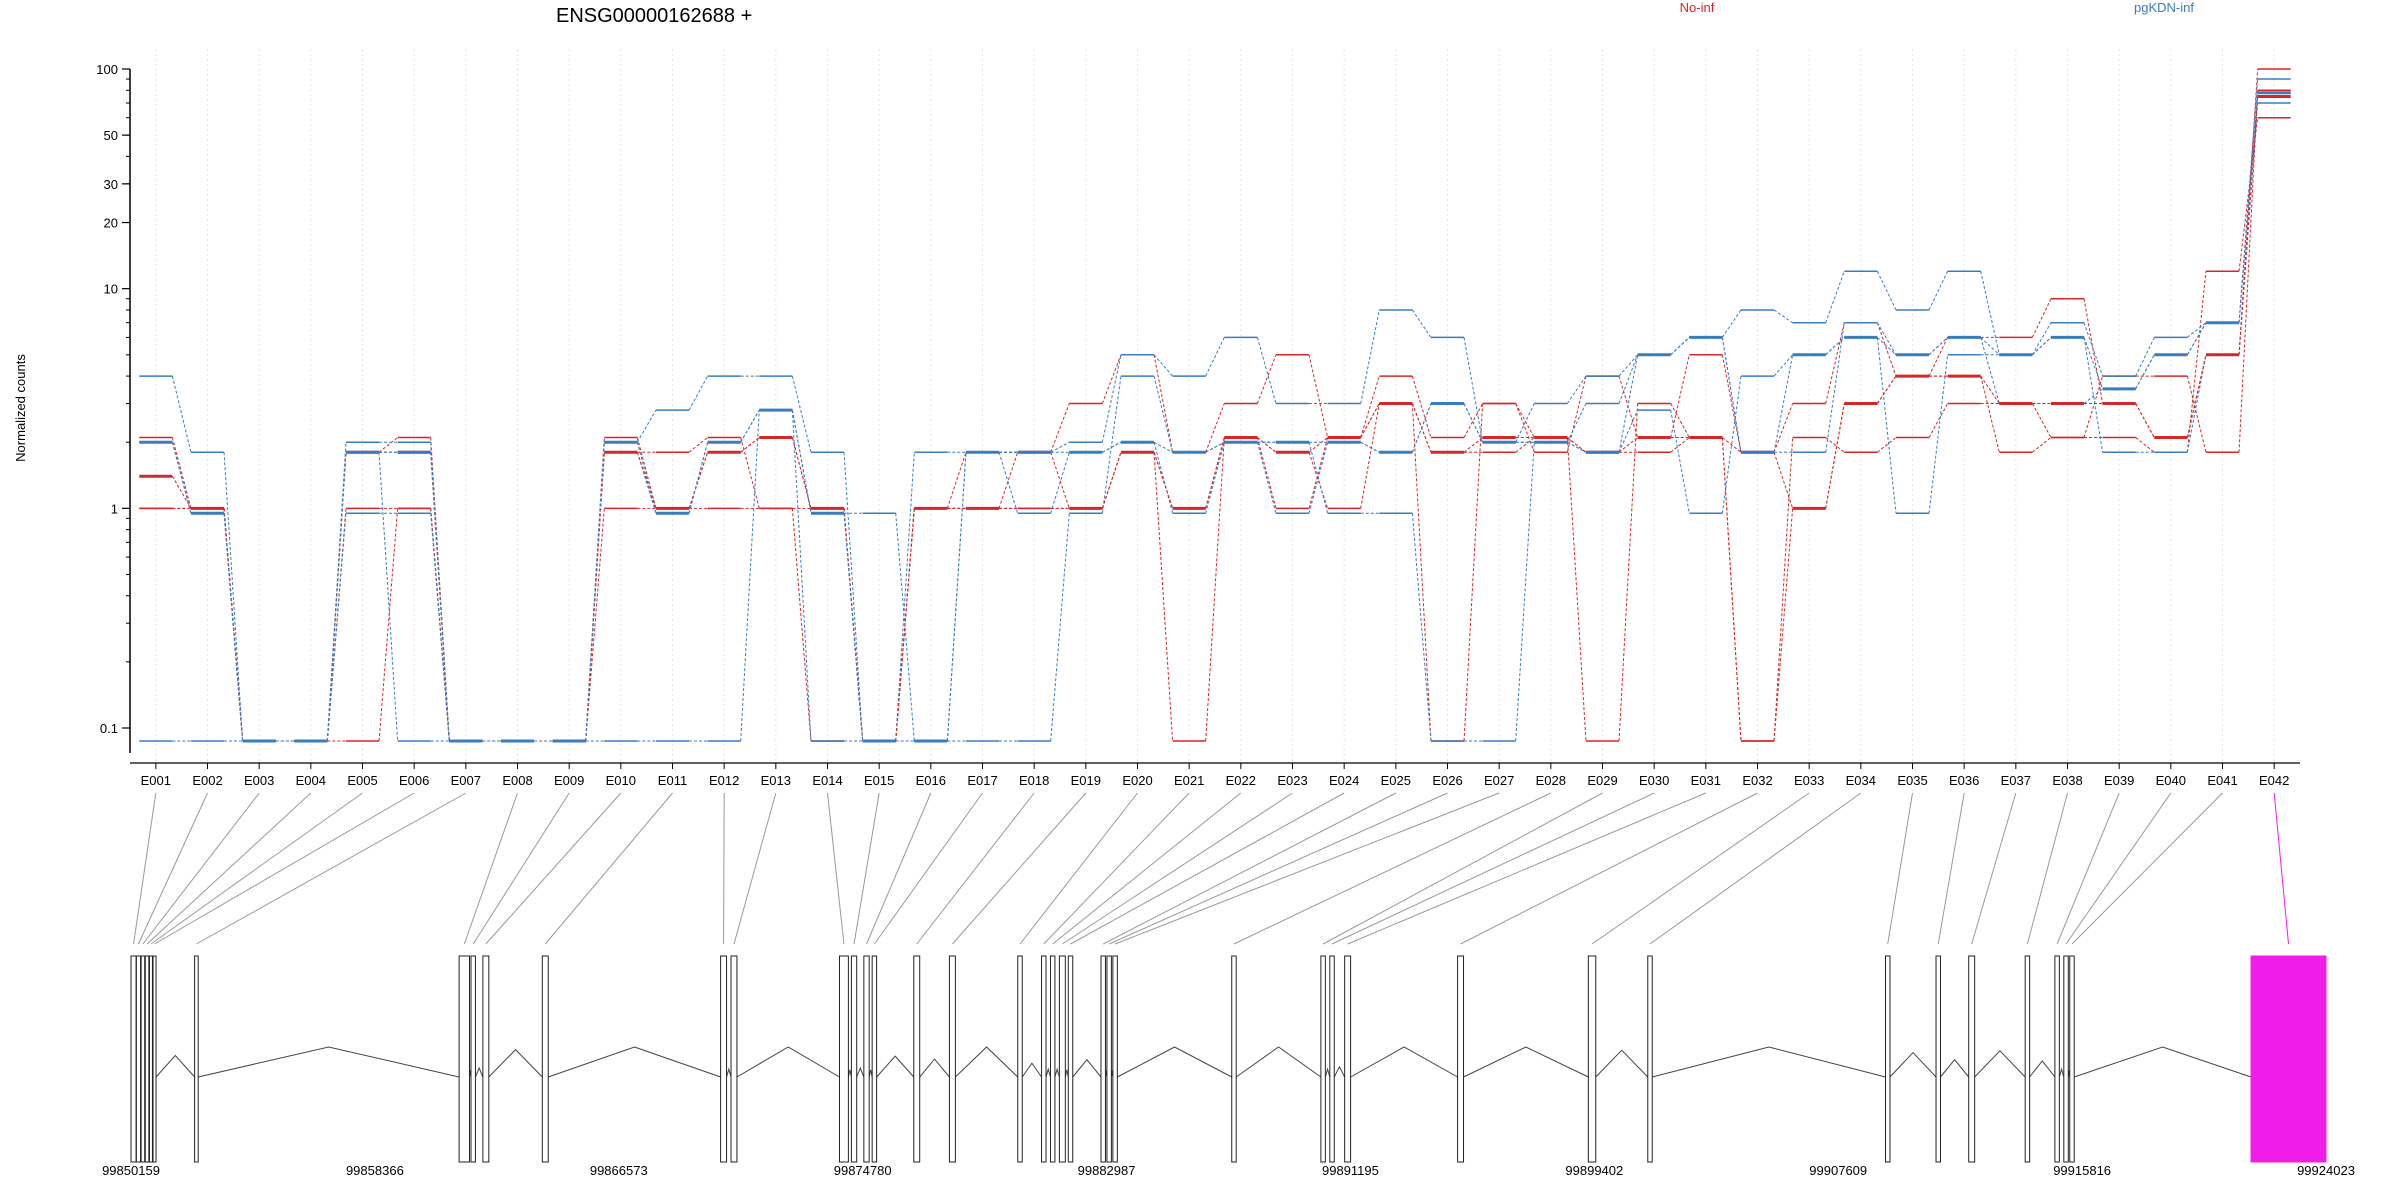  What do you see at coordinates (1697, 7) in the screenshot?
I see `legend-no-inf: No-inf` at bounding box center [1697, 7].